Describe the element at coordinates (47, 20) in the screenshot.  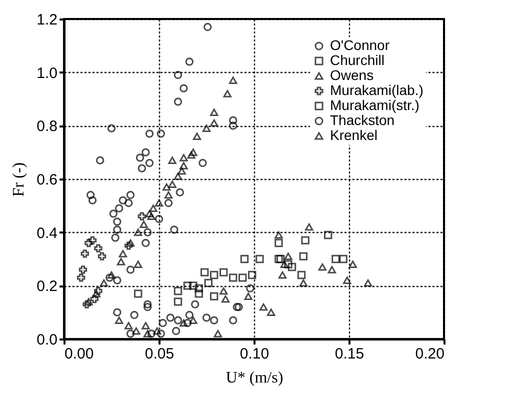
I see `y-tick-label: 1.2` at that location.